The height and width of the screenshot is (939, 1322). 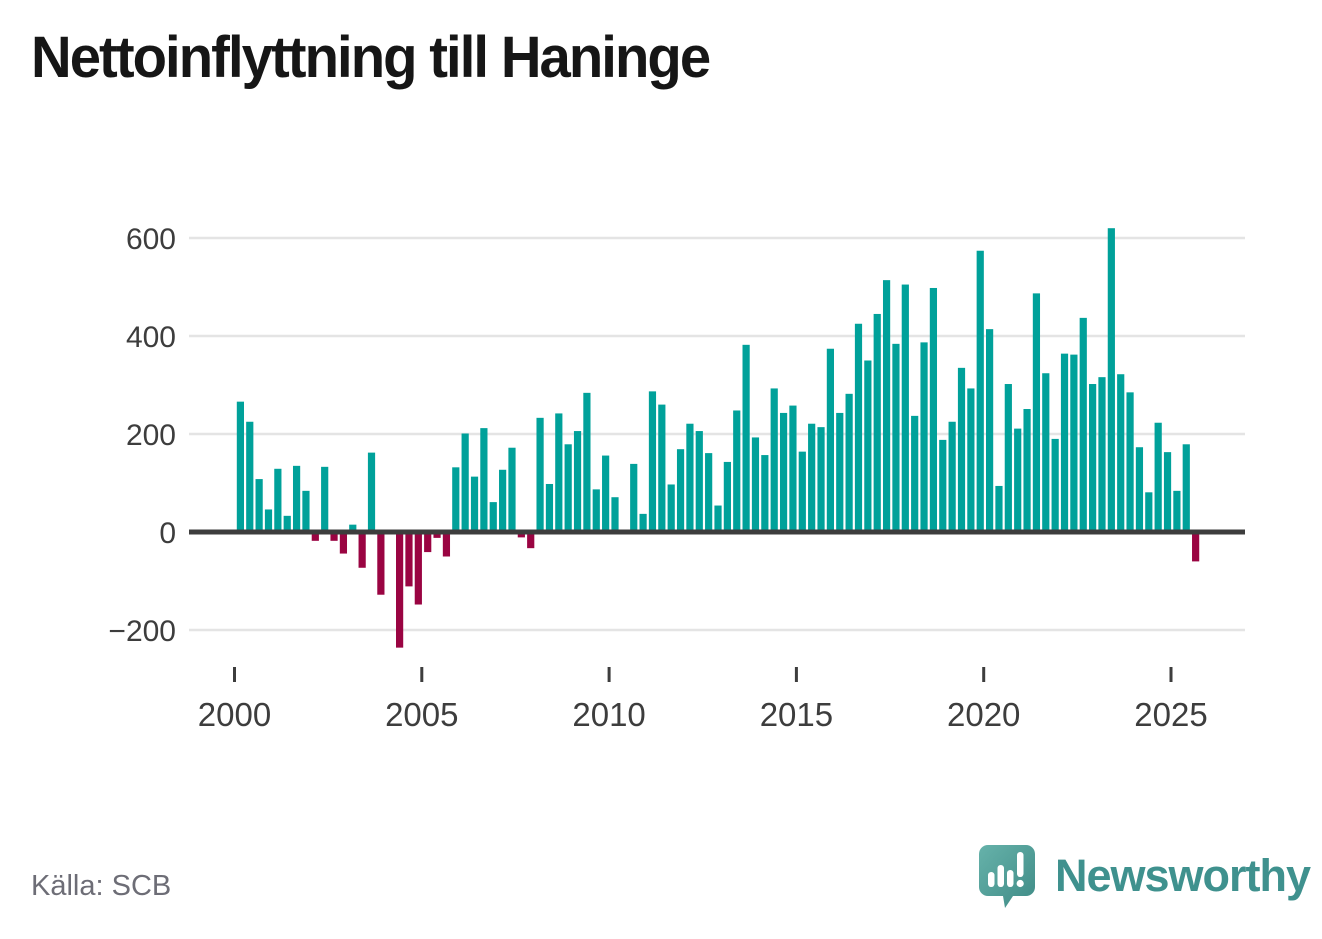 I want to click on bar-2001K2, so click(x=287, y=523).